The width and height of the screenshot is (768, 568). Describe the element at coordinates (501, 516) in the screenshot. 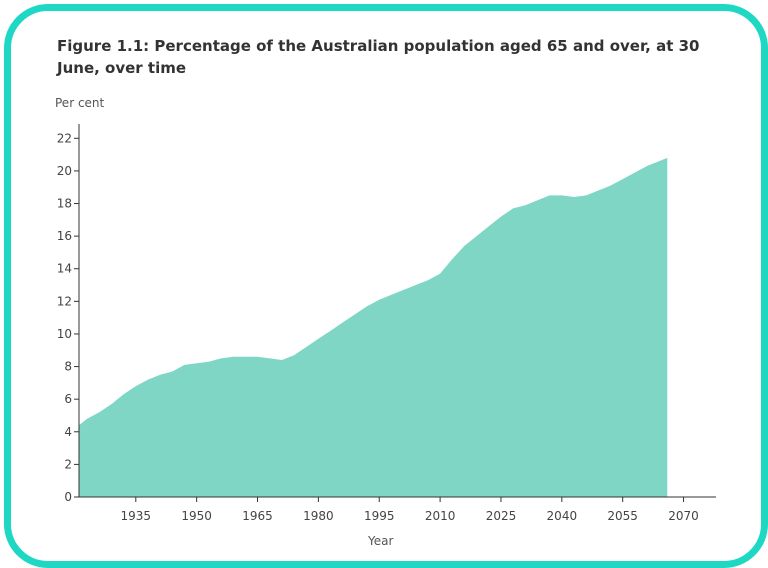

I see `x-tick-label: 2025` at that location.